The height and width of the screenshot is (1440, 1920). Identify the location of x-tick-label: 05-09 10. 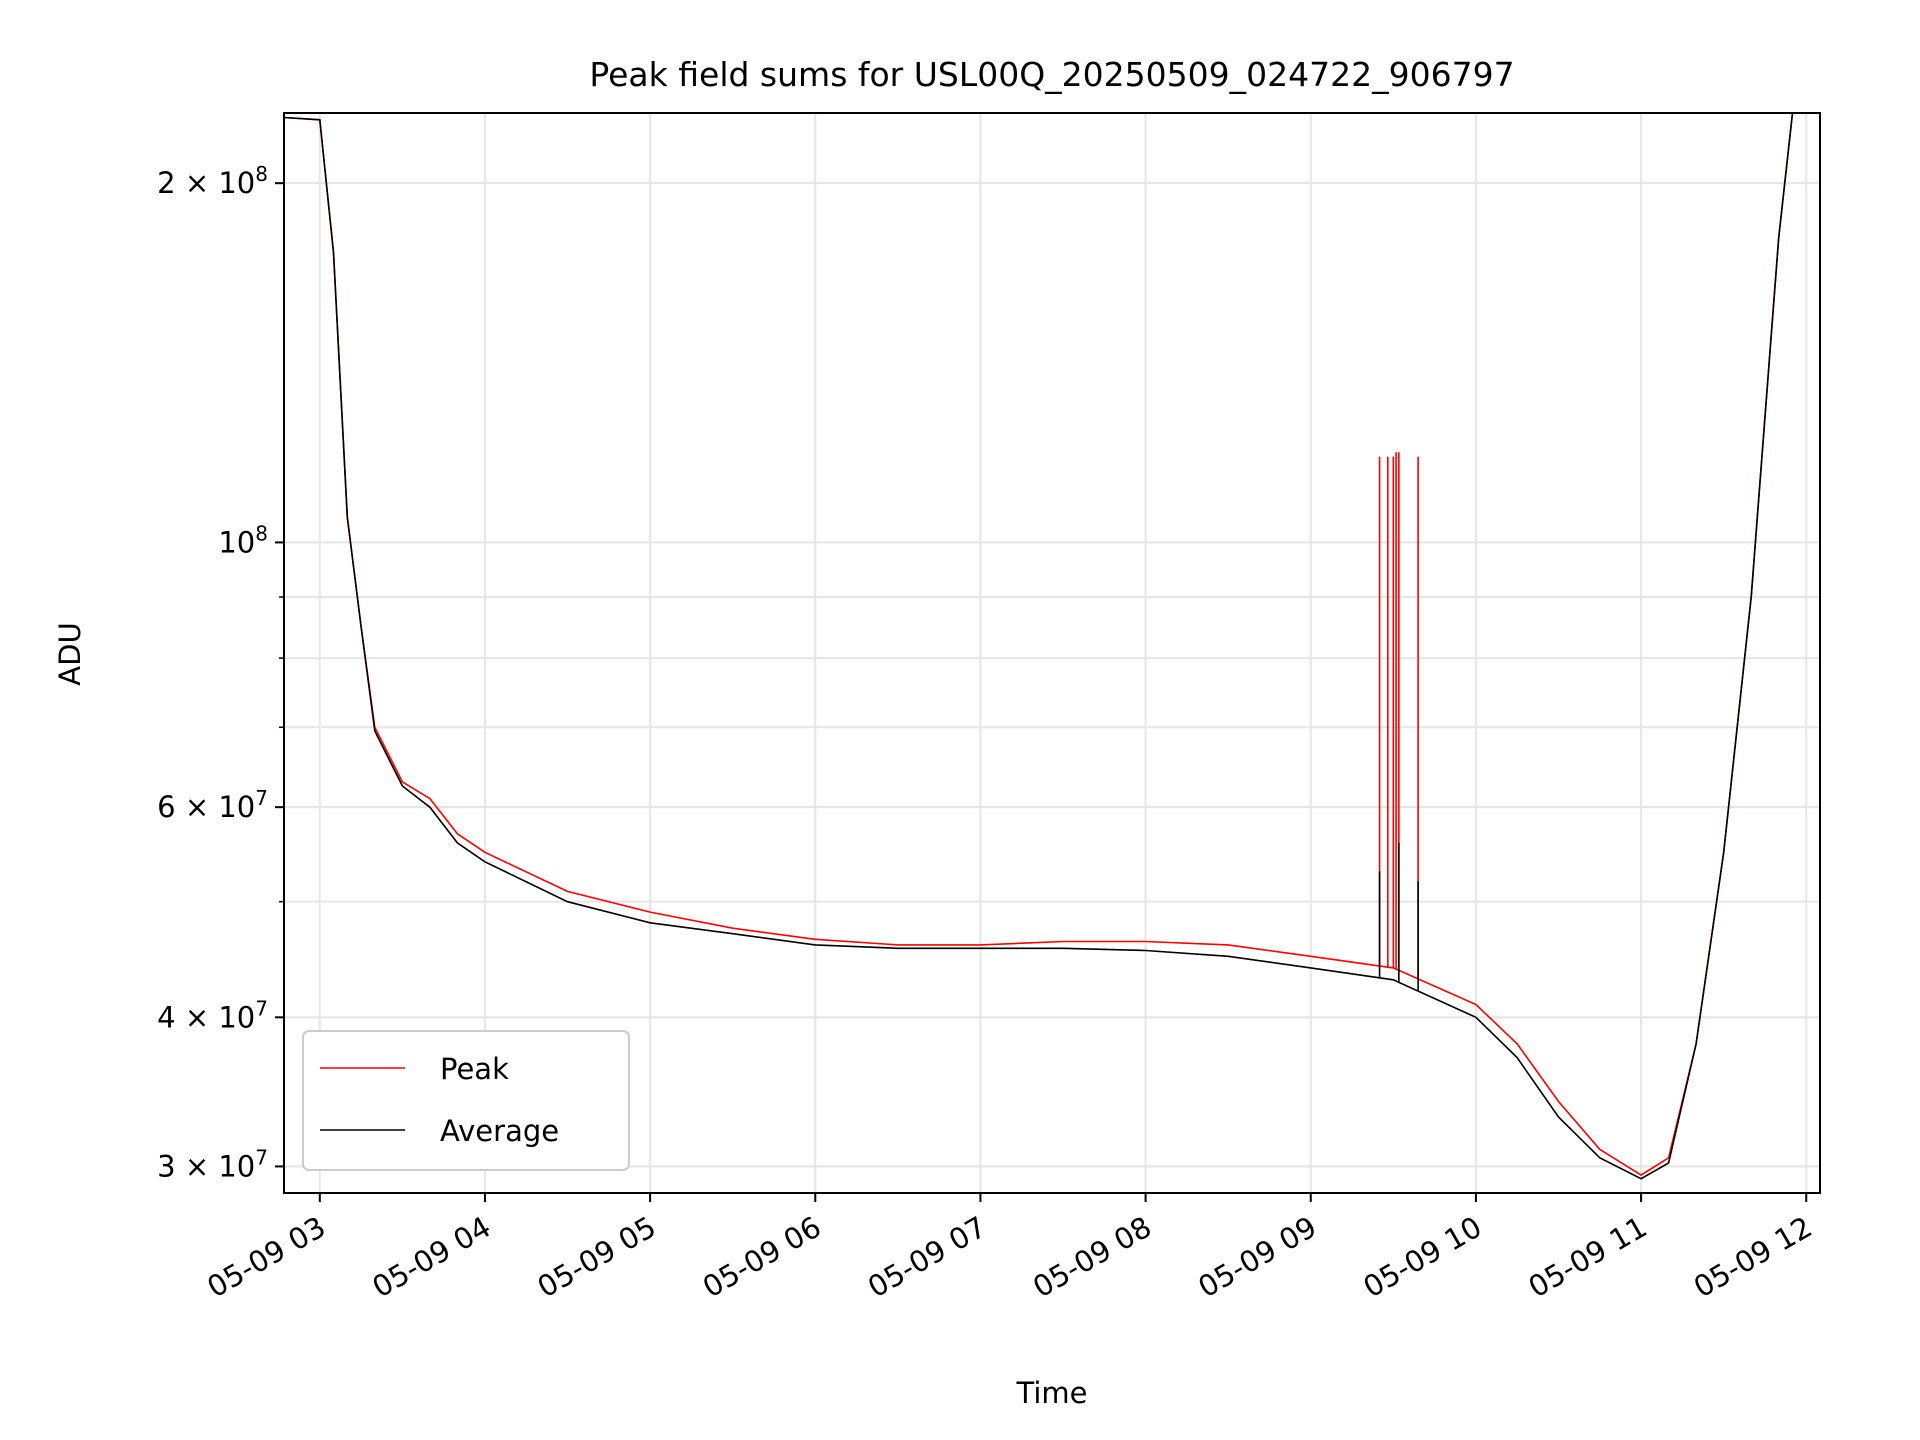
(1422, 1257).